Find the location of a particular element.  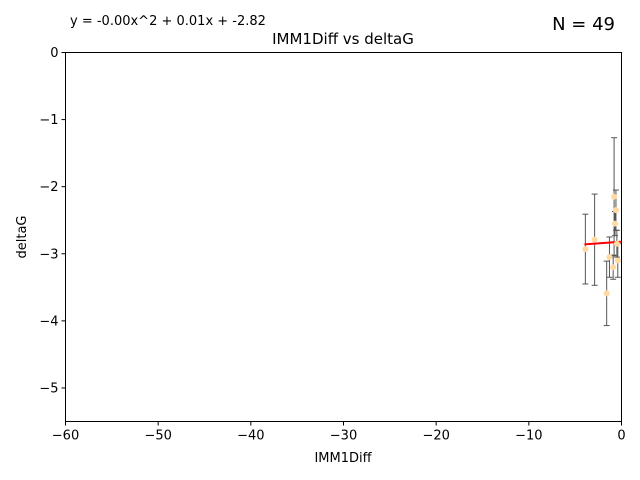

y-tick-label: −4 is located at coordinates (48, 321).